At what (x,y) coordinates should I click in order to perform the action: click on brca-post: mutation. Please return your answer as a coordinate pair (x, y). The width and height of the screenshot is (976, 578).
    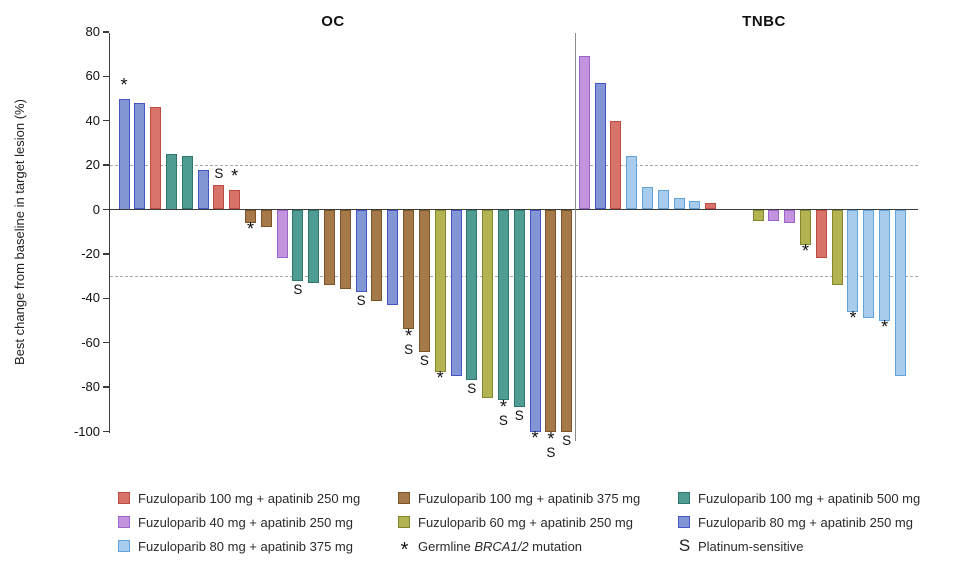
    Looking at the image, I should click on (555, 546).